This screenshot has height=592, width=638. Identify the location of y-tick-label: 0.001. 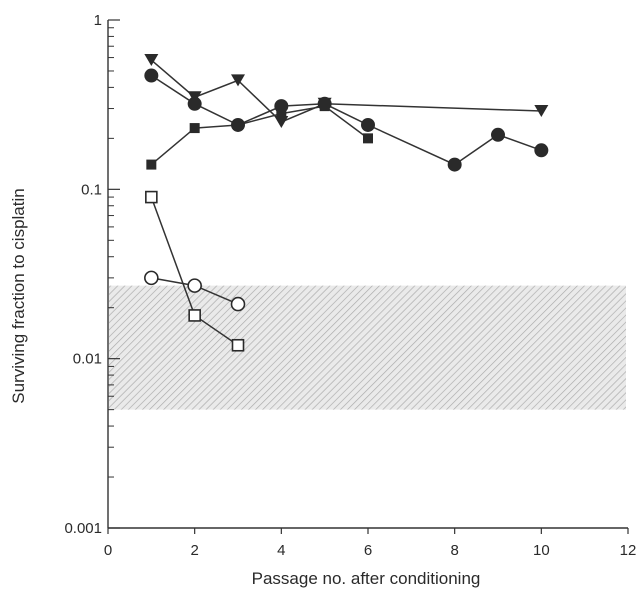
(83, 528).